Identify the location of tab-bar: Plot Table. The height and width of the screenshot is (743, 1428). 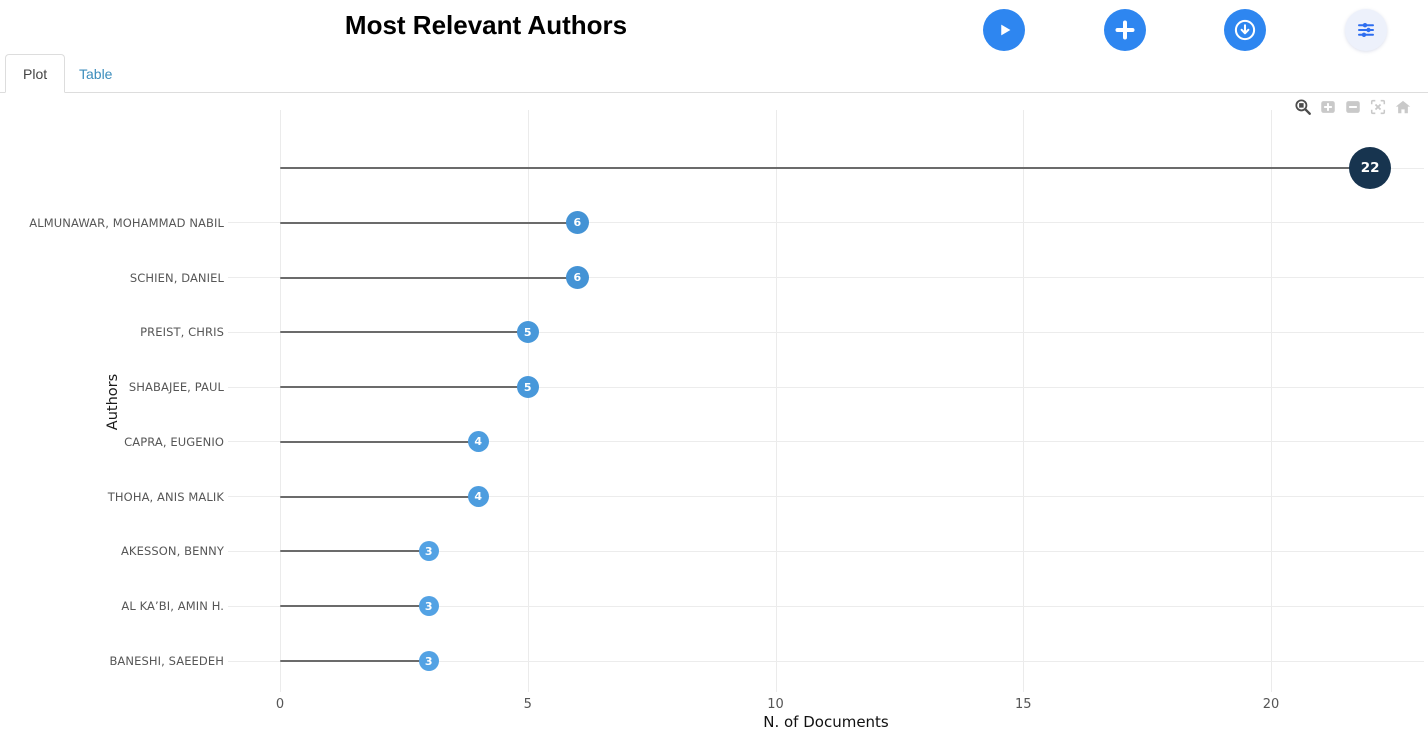
(714, 73).